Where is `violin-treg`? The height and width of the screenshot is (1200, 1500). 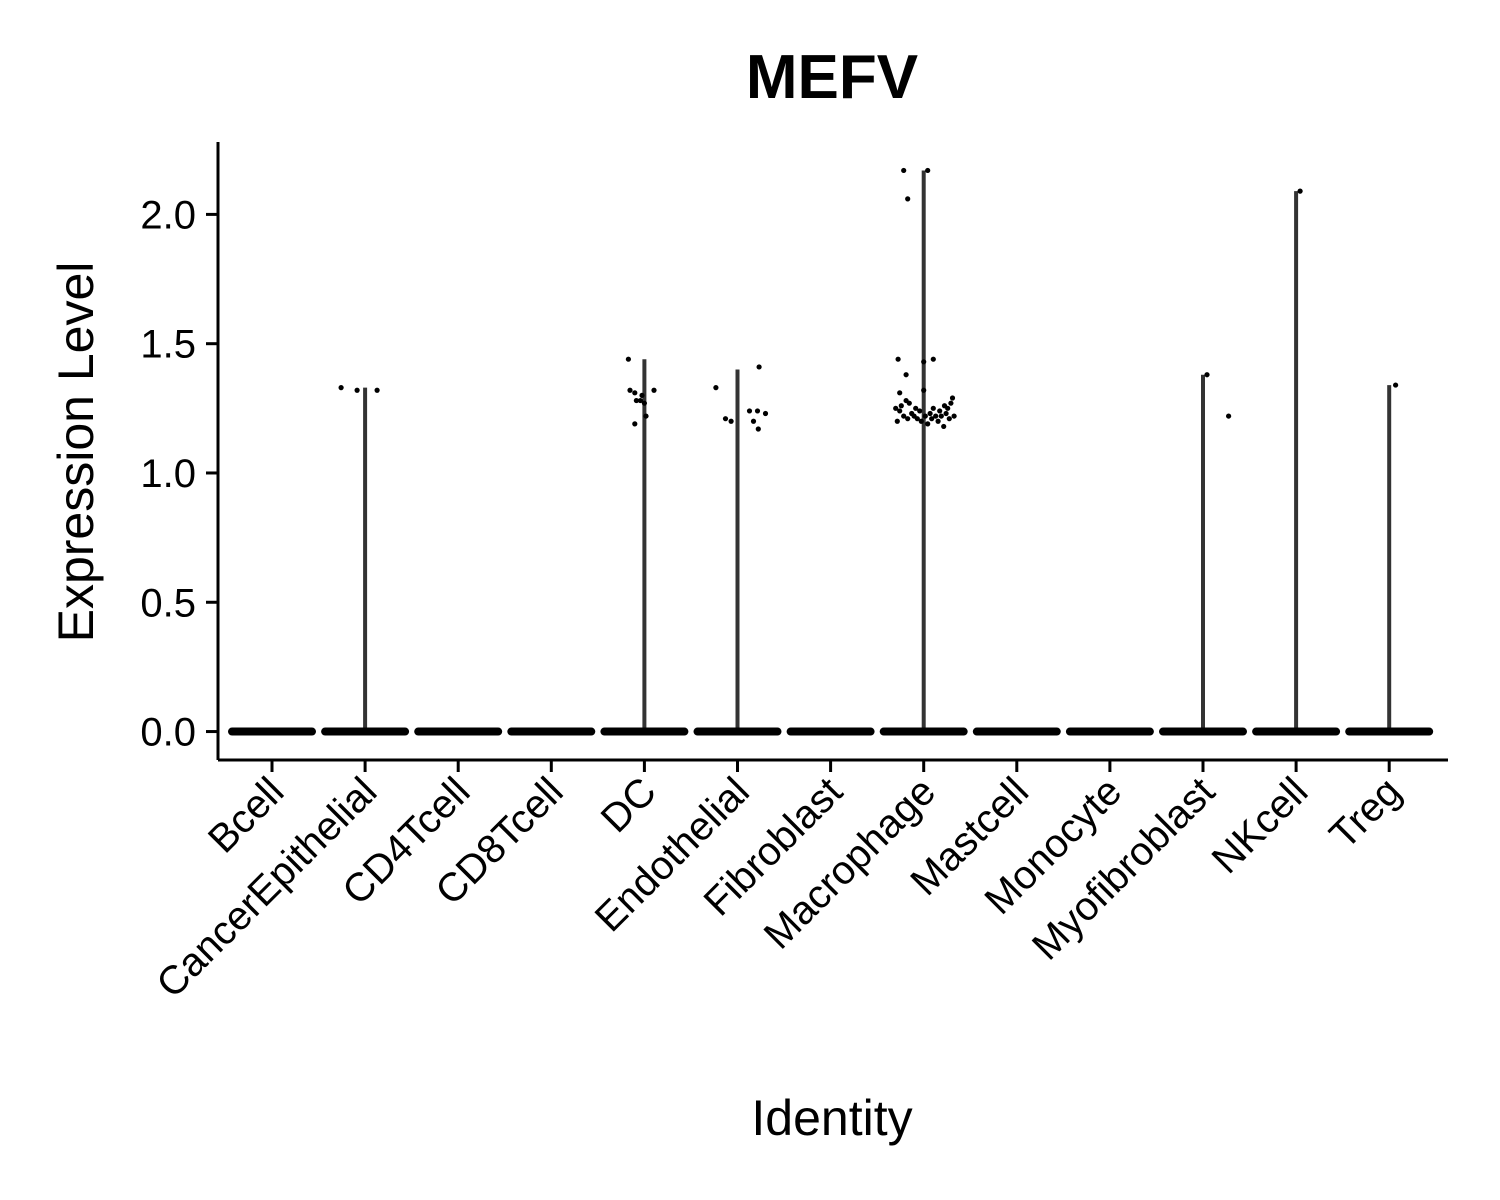
violin-treg is located at coordinates (1389, 559).